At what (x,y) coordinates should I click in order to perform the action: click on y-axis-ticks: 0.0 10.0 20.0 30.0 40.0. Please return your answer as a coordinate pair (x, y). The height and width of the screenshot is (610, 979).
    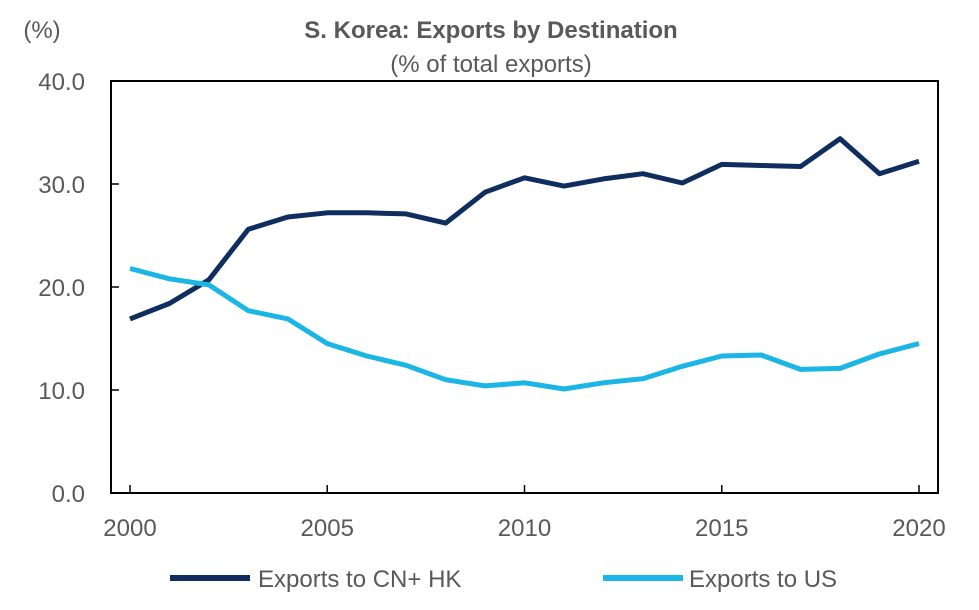
    Looking at the image, I should click on (78, 288).